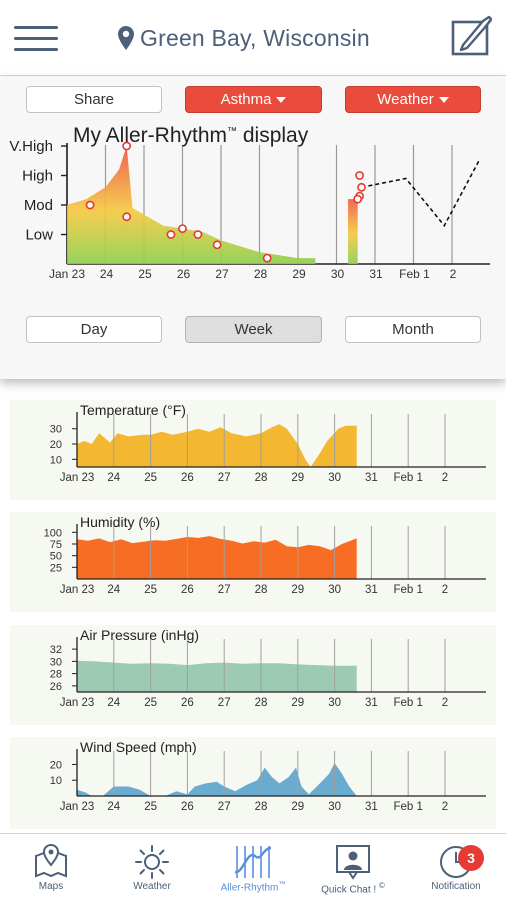 The image size is (506, 900). I want to click on aller-rhythm-title-text: My Aller-Rhythm, so click(150, 135).